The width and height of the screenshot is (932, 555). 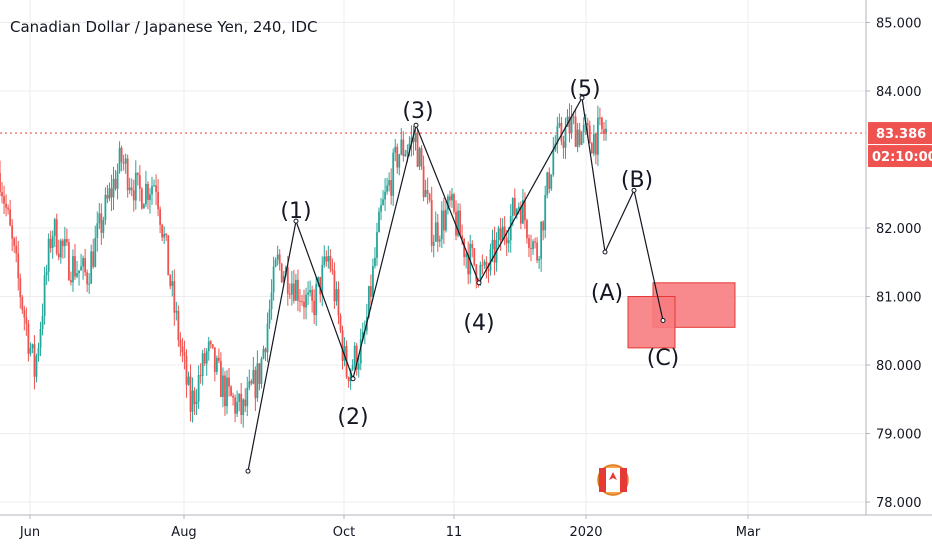 What do you see at coordinates (584, 89) in the screenshot?
I see `wave-label: (5)` at bounding box center [584, 89].